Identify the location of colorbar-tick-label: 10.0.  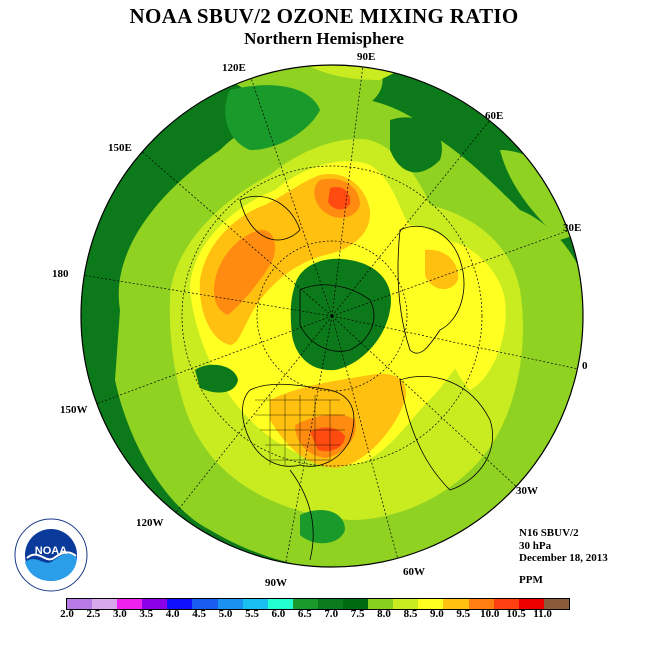
(490, 614).